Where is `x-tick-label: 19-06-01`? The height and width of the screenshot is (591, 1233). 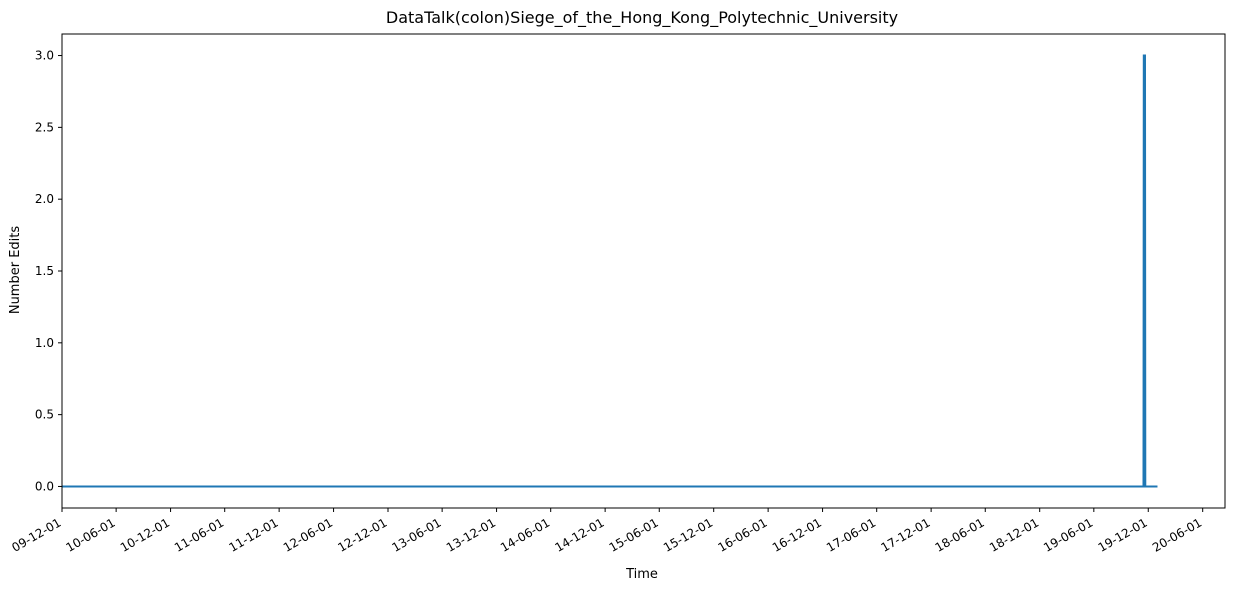 x-tick-label: 19-06-01 is located at coordinates (1068, 534).